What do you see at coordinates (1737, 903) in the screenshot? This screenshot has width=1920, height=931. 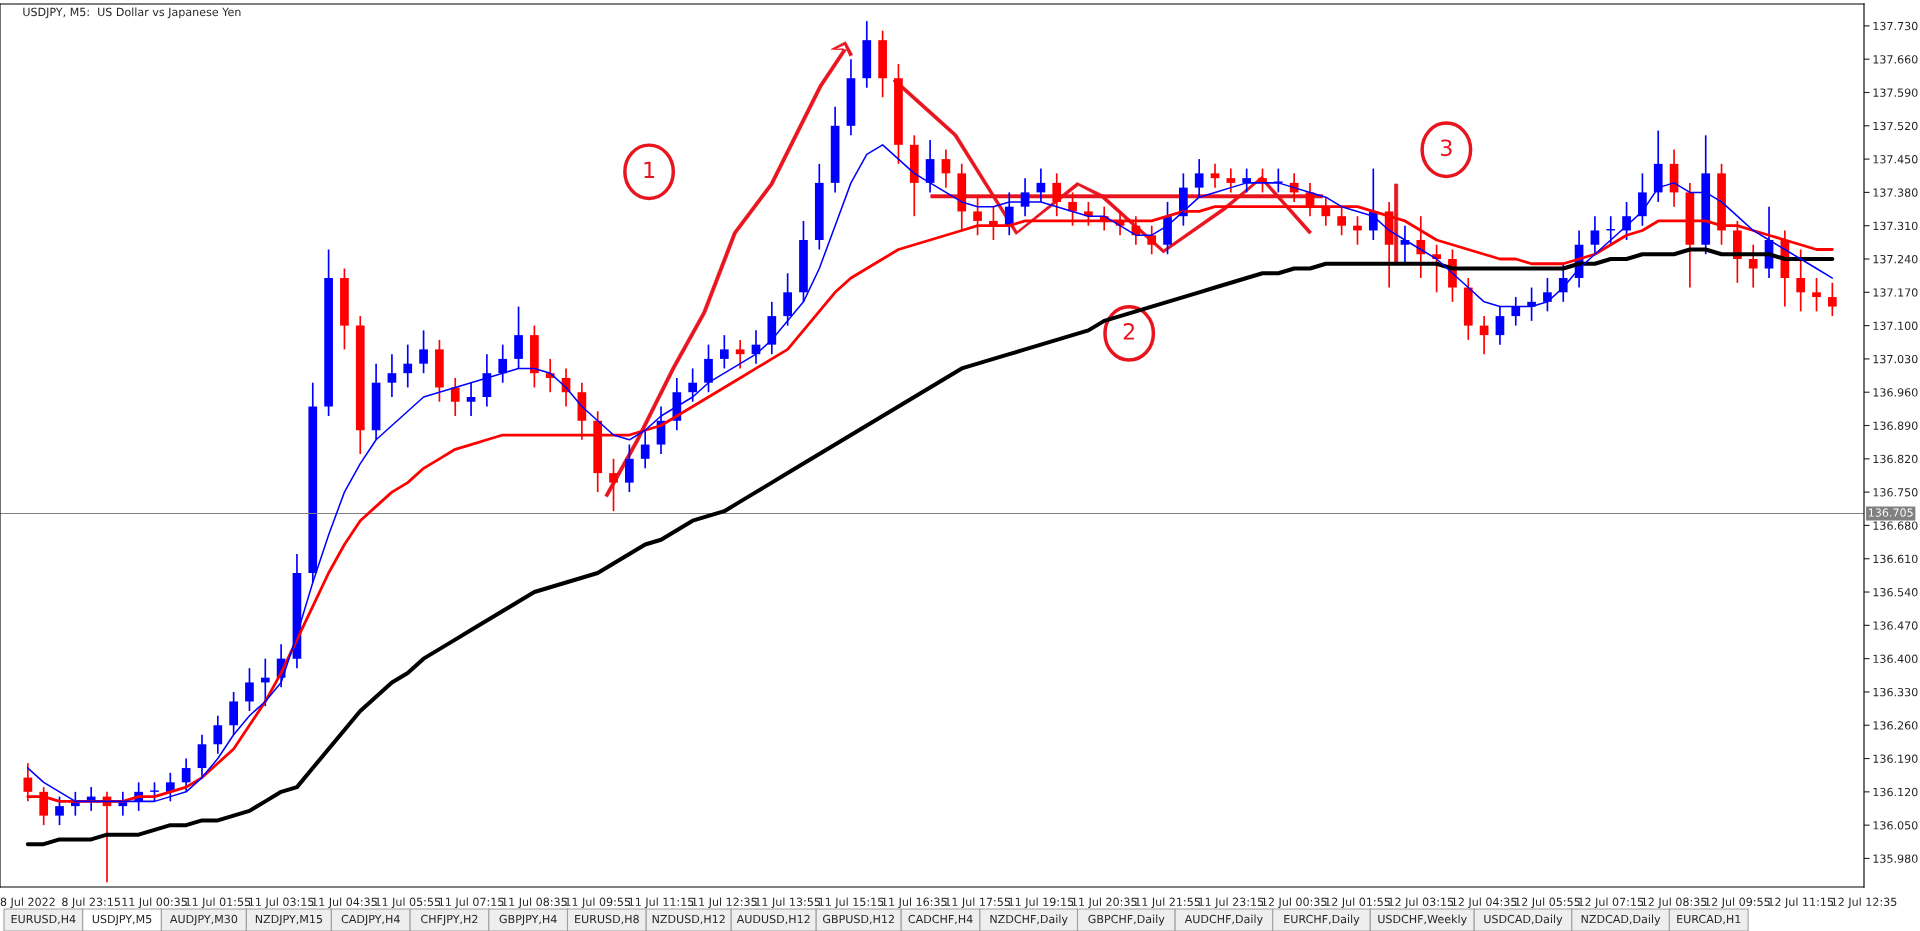 I see `x-tick-label: 12 Jul 09:55` at bounding box center [1737, 903].